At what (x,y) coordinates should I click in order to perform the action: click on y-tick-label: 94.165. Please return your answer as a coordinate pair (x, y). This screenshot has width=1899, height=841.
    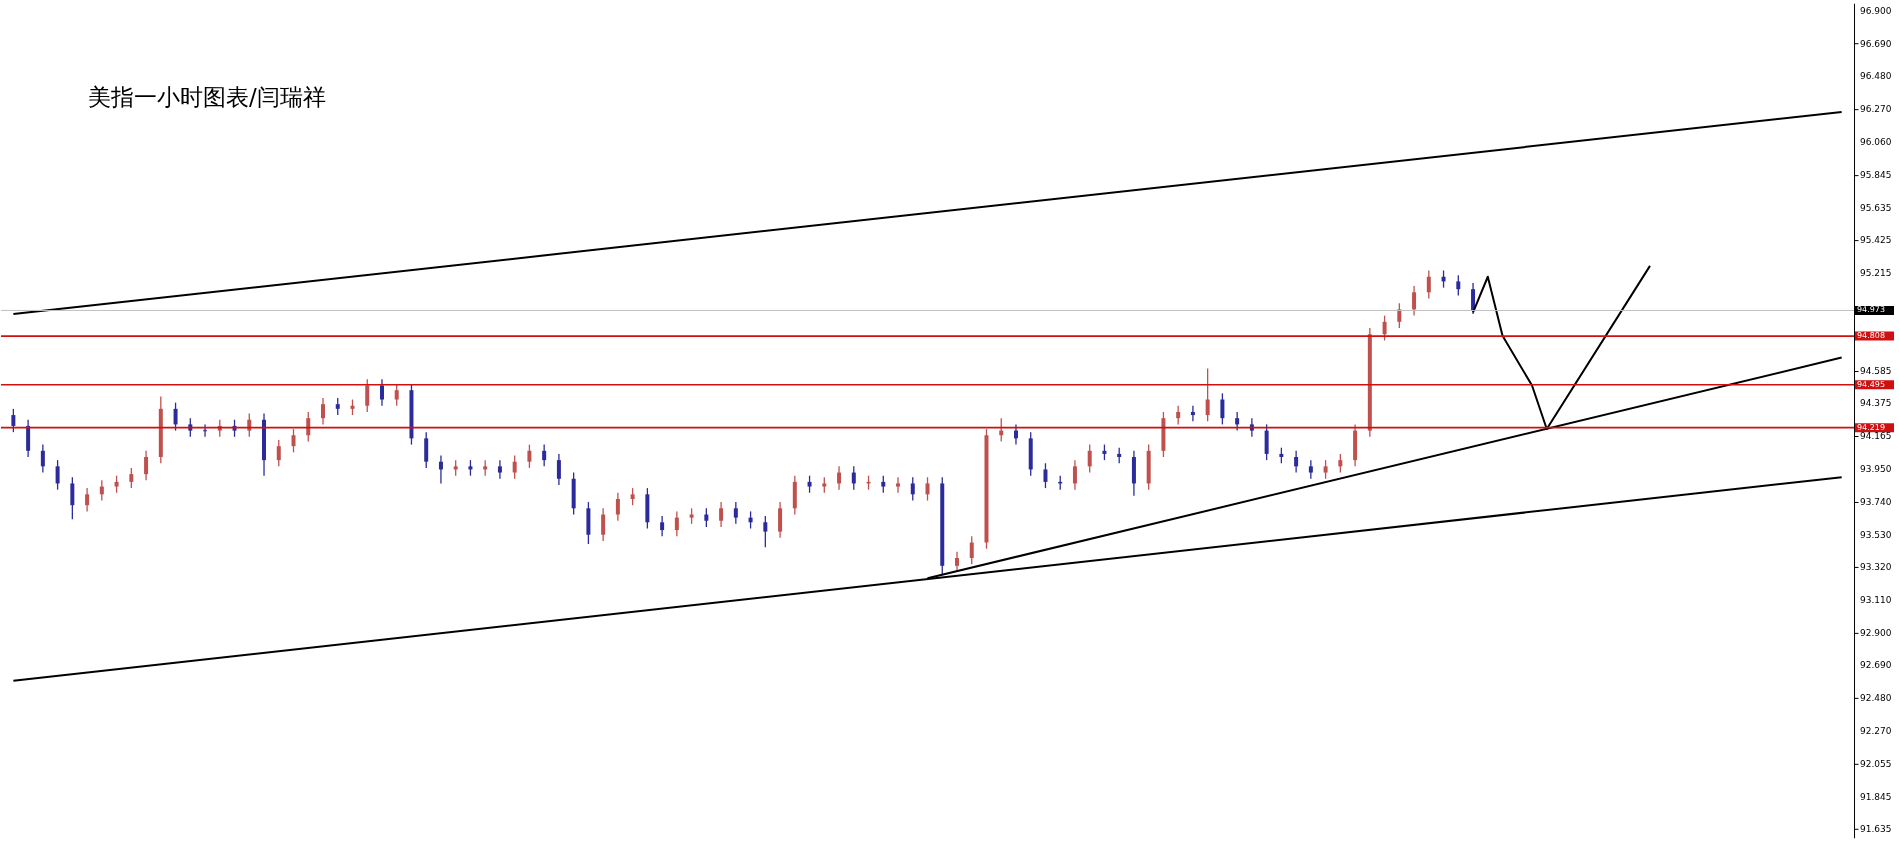
    Looking at the image, I should click on (1876, 436).